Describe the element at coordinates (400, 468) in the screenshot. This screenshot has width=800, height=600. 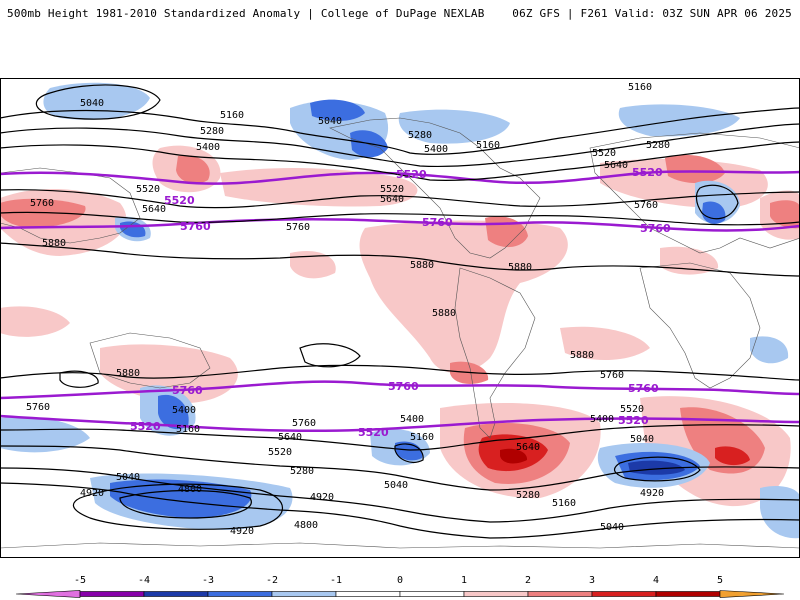
I see `height-contour-5400-south` at that location.